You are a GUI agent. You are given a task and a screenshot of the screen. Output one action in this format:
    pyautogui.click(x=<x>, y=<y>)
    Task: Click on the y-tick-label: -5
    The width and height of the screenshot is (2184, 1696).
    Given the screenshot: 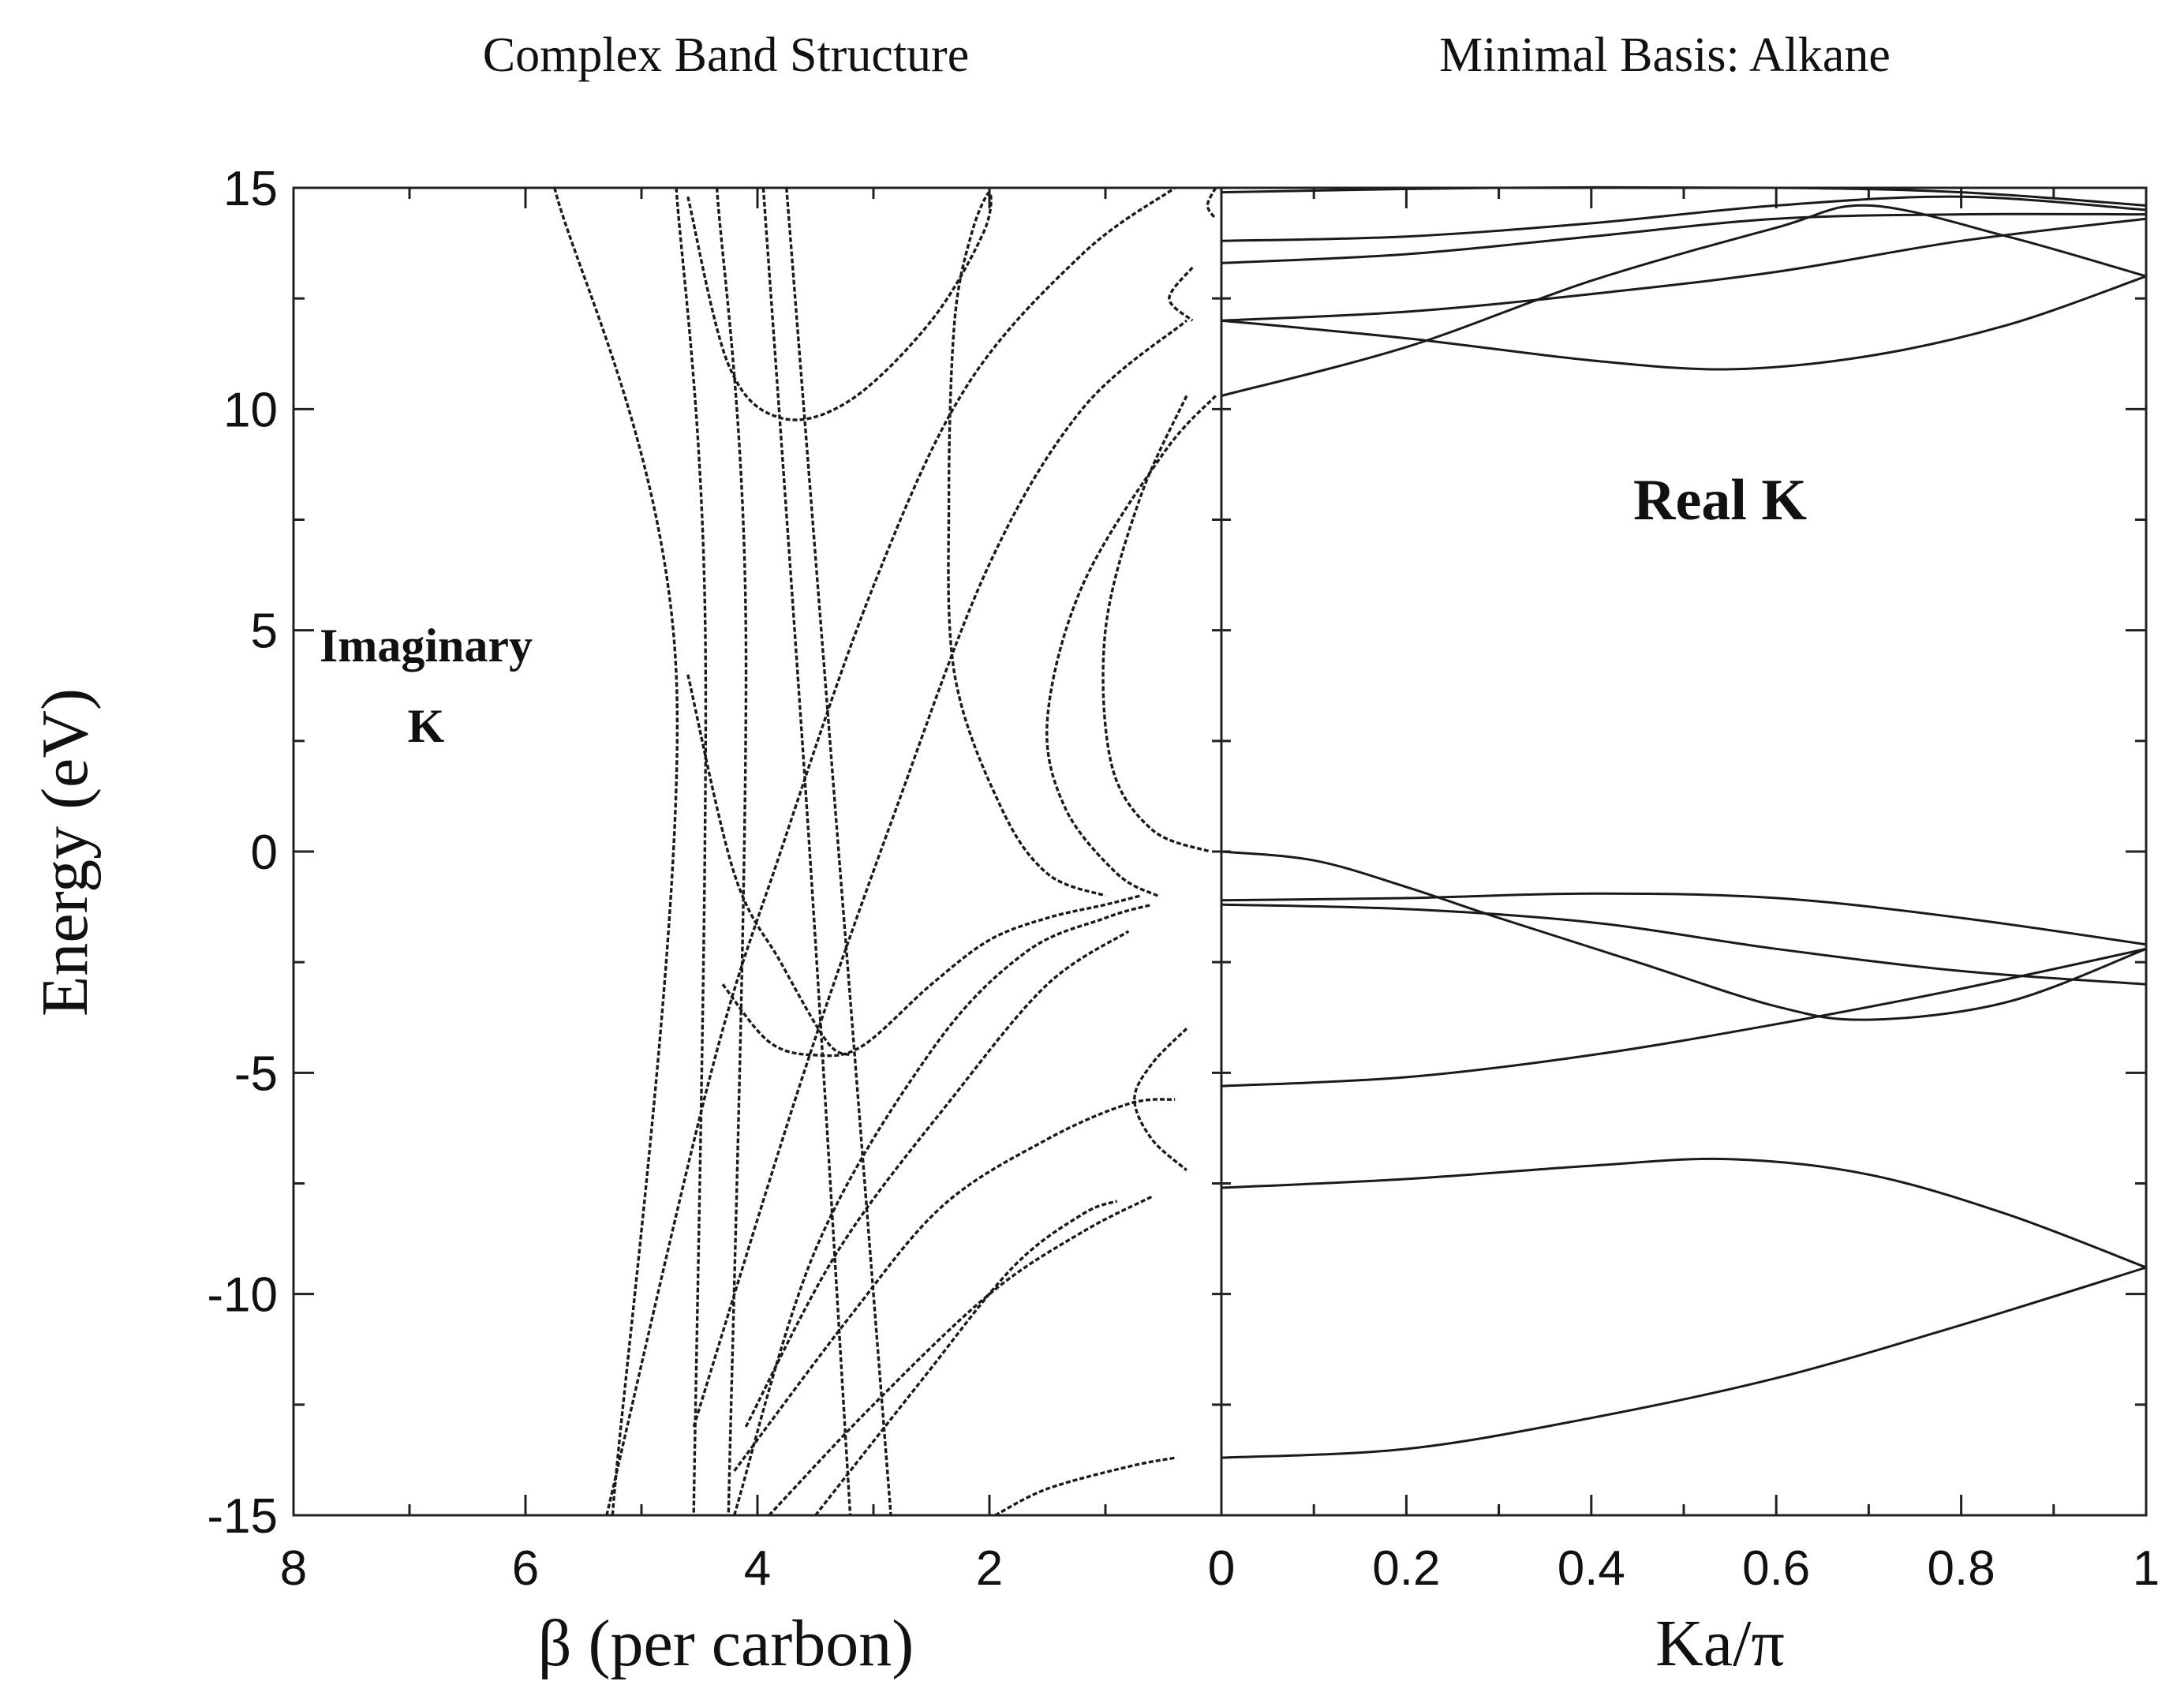 What is the action you would take?
    pyautogui.click(x=256, y=1073)
    